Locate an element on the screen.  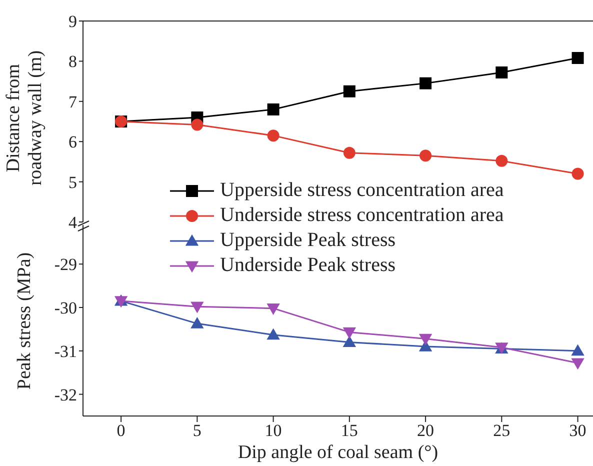
y-tick-label: 7 is located at coordinates (73, 102).